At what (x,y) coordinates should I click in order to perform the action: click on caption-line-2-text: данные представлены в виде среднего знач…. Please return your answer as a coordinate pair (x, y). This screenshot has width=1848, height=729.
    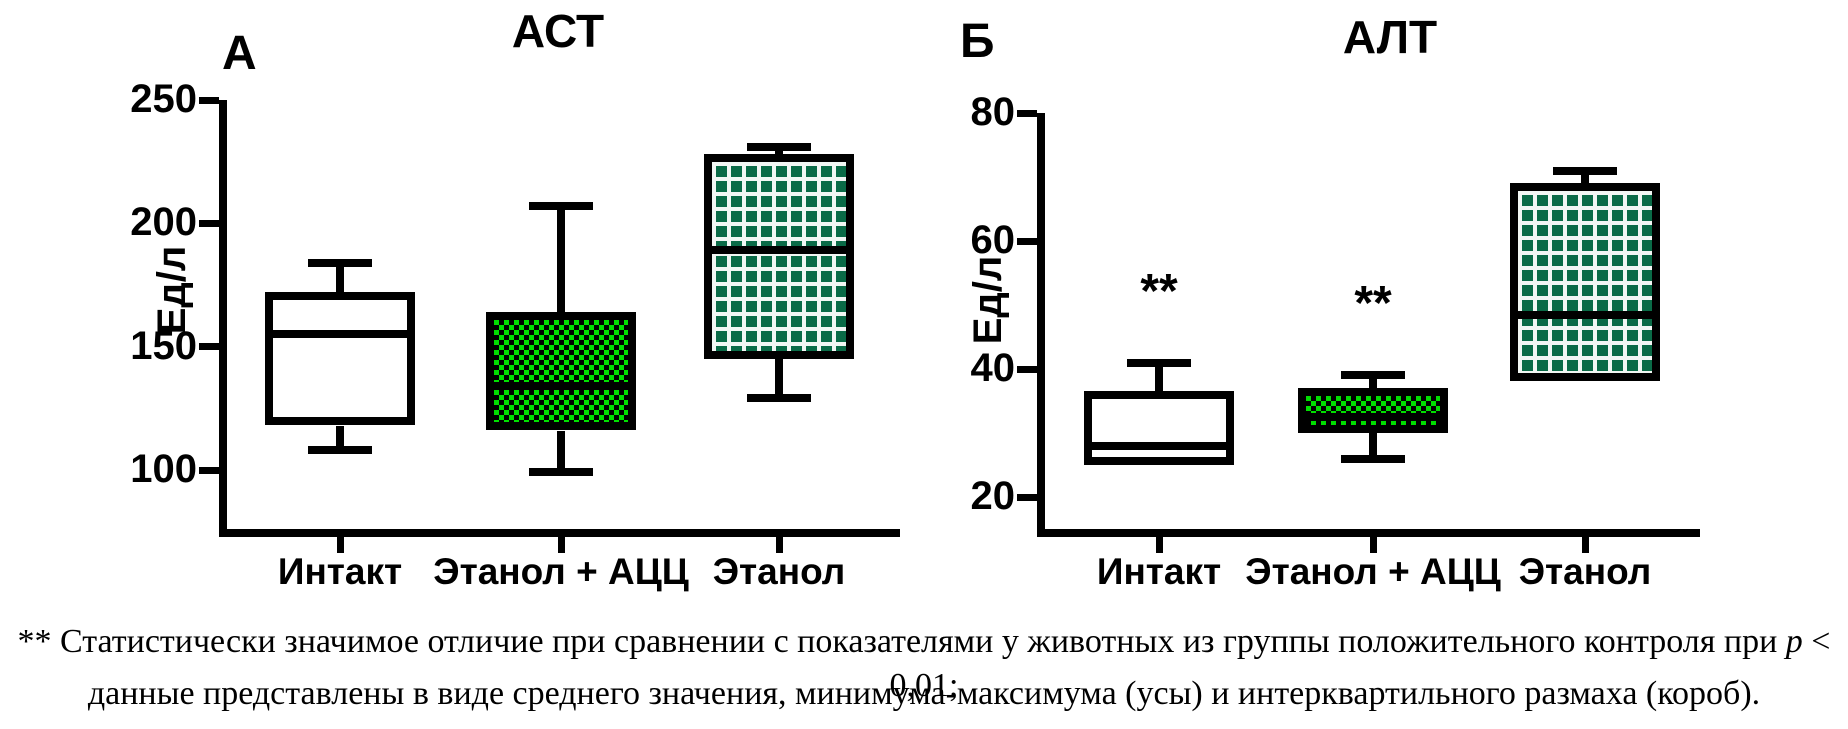
    Looking at the image, I should click on (924, 693).